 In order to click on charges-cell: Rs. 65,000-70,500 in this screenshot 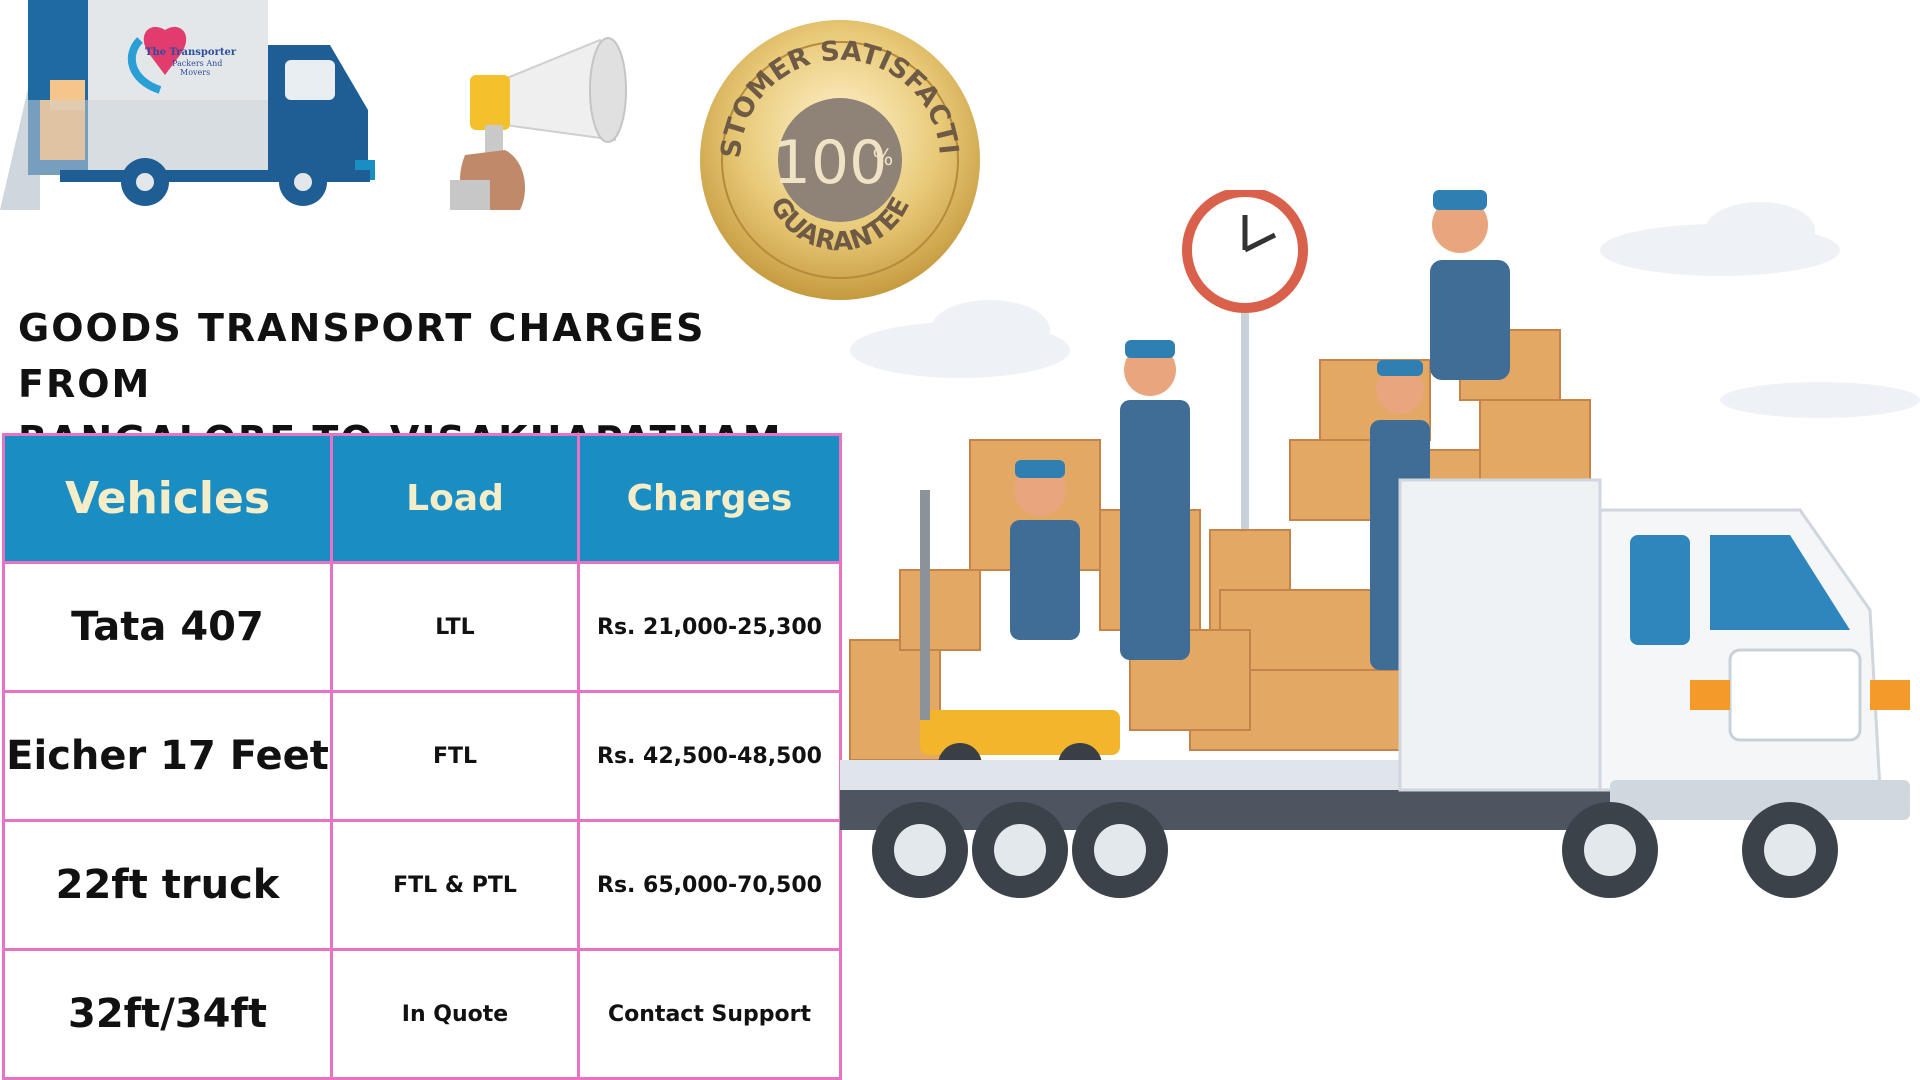, I will do `click(709, 885)`.